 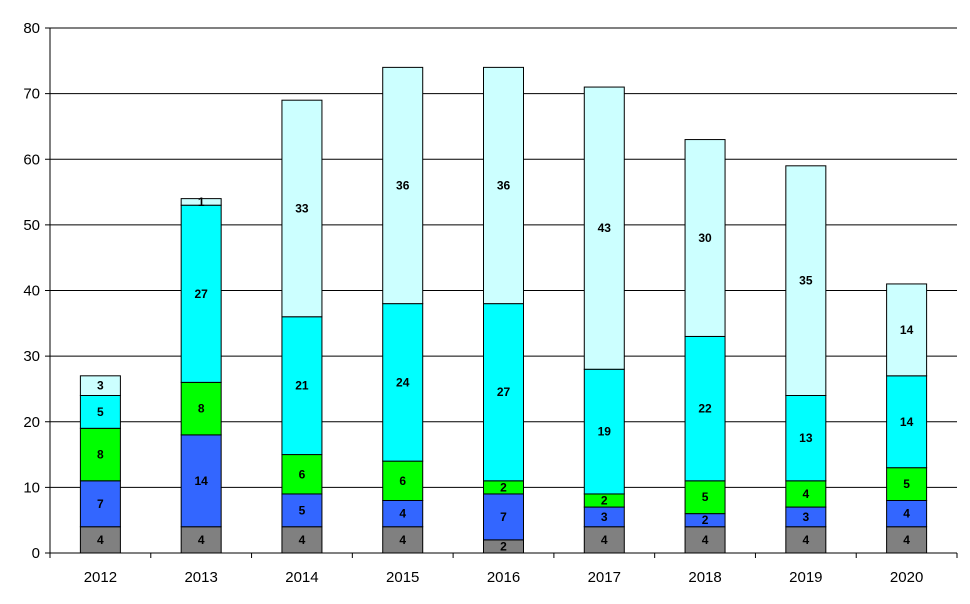 I want to click on y-tick-label: 40, so click(x=31, y=291).